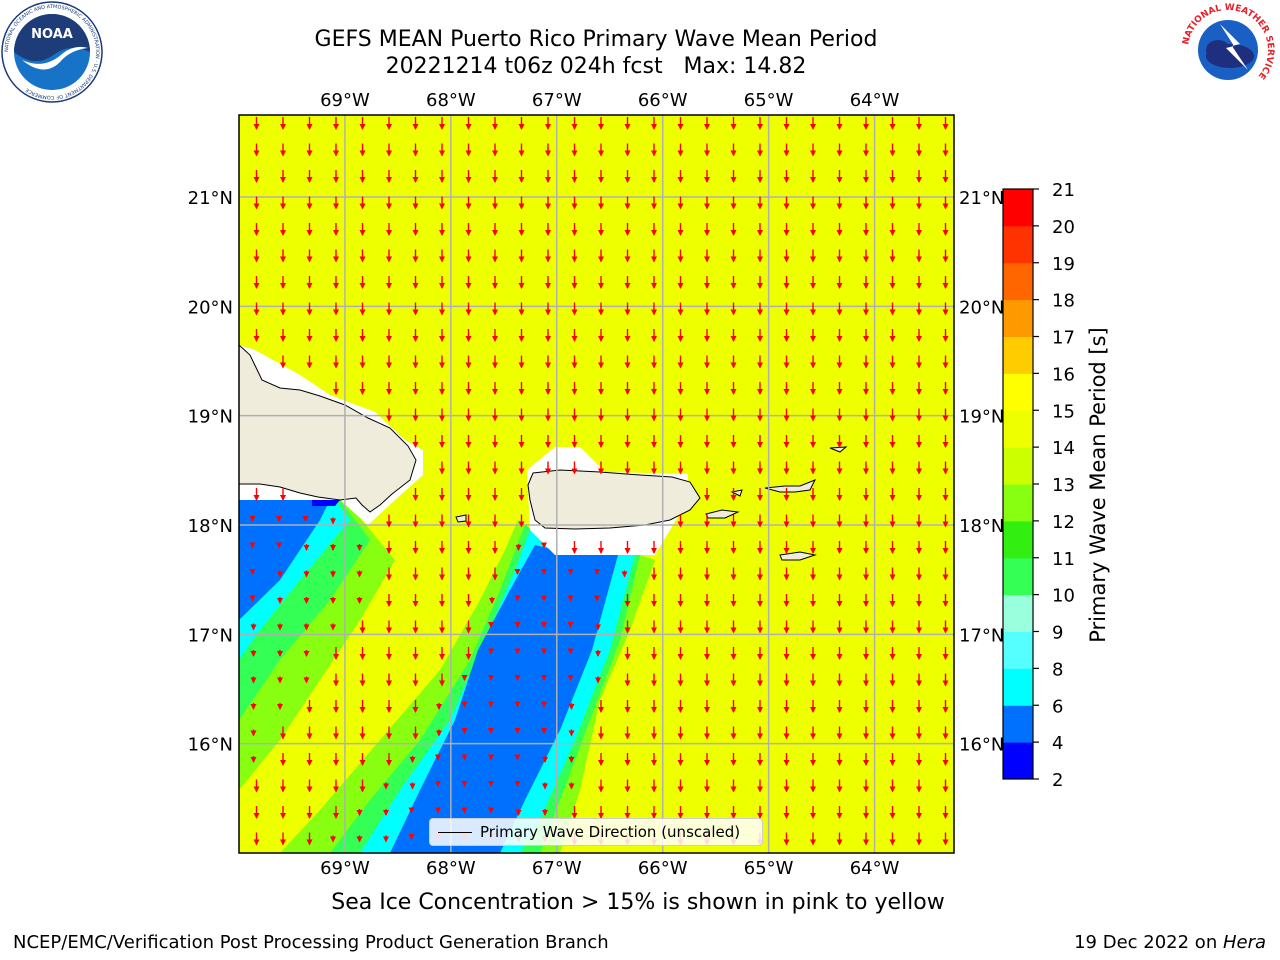 This screenshot has height=960, width=1280. Describe the element at coordinates (210, 635) in the screenshot. I see `lat-tick-label: 17°N` at that location.